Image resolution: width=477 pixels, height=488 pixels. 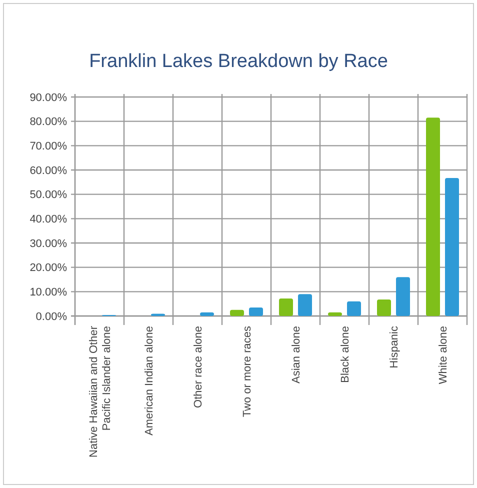 I want to click on x-tick-label: Other race alone, so click(x=198, y=367).